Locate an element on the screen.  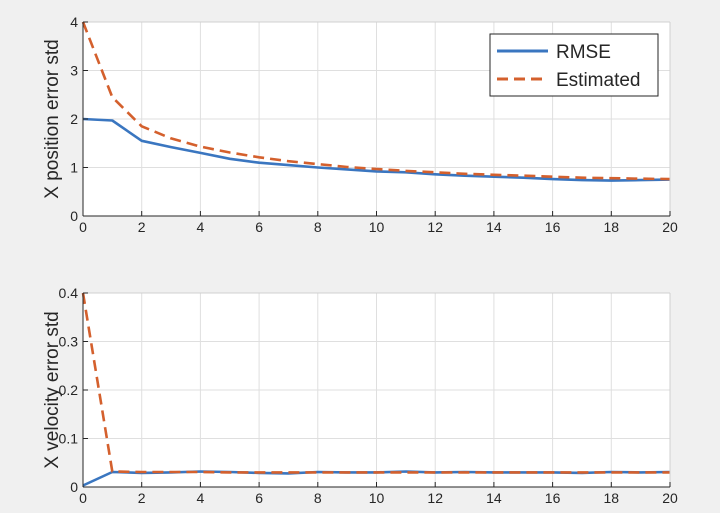
y-tick-label: 2 is located at coordinates (74, 119).